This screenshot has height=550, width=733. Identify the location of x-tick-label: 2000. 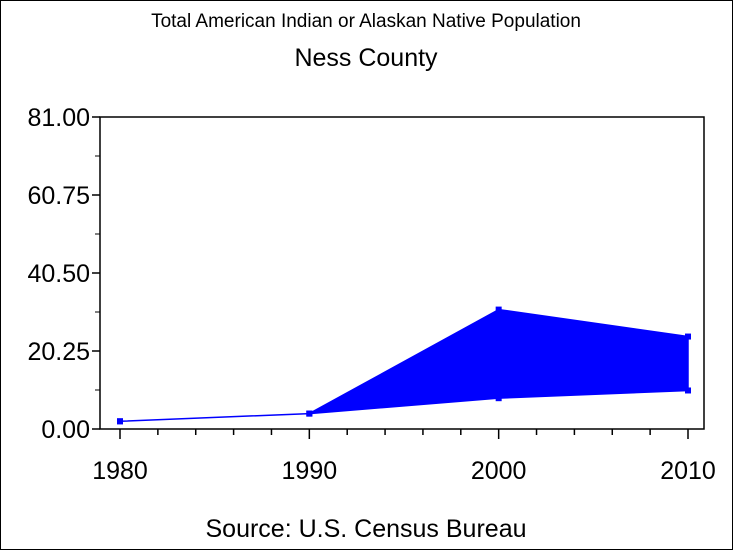
(499, 471).